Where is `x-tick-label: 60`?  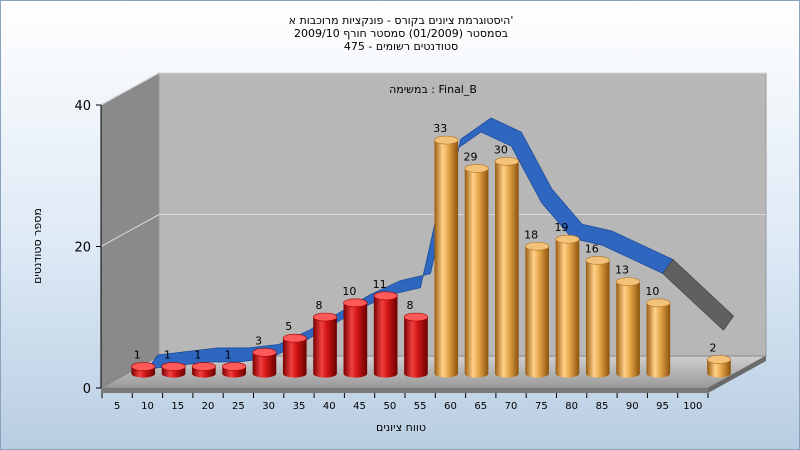
x-tick-label: 60 is located at coordinates (450, 406).